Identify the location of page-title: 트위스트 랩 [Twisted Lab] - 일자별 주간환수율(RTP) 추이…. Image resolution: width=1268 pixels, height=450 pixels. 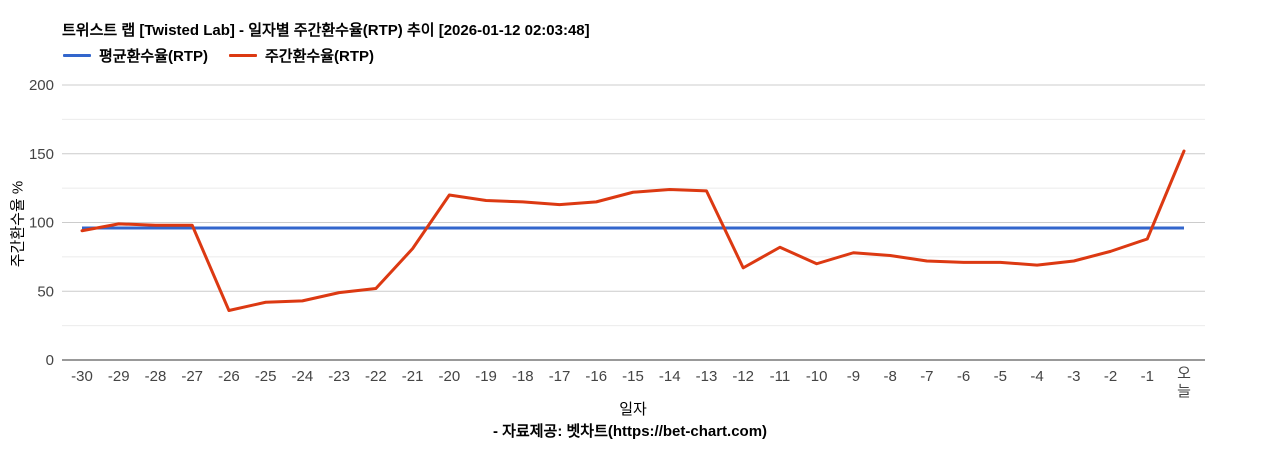
(326, 30).